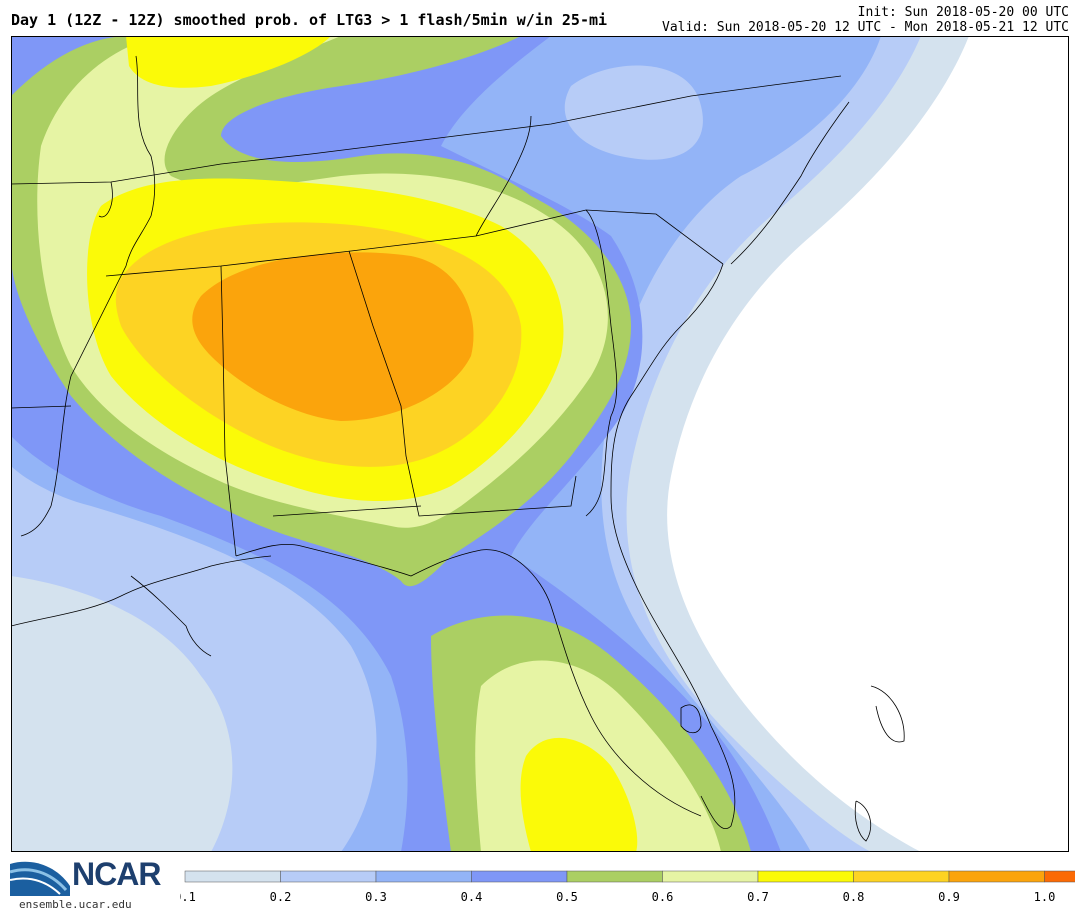 Image resolution: width=1080 pixels, height=915 pixels. What do you see at coordinates (567, 897) in the screenshot?
I see `colorbar-label: 0.5` at bounding box center [567, 897].